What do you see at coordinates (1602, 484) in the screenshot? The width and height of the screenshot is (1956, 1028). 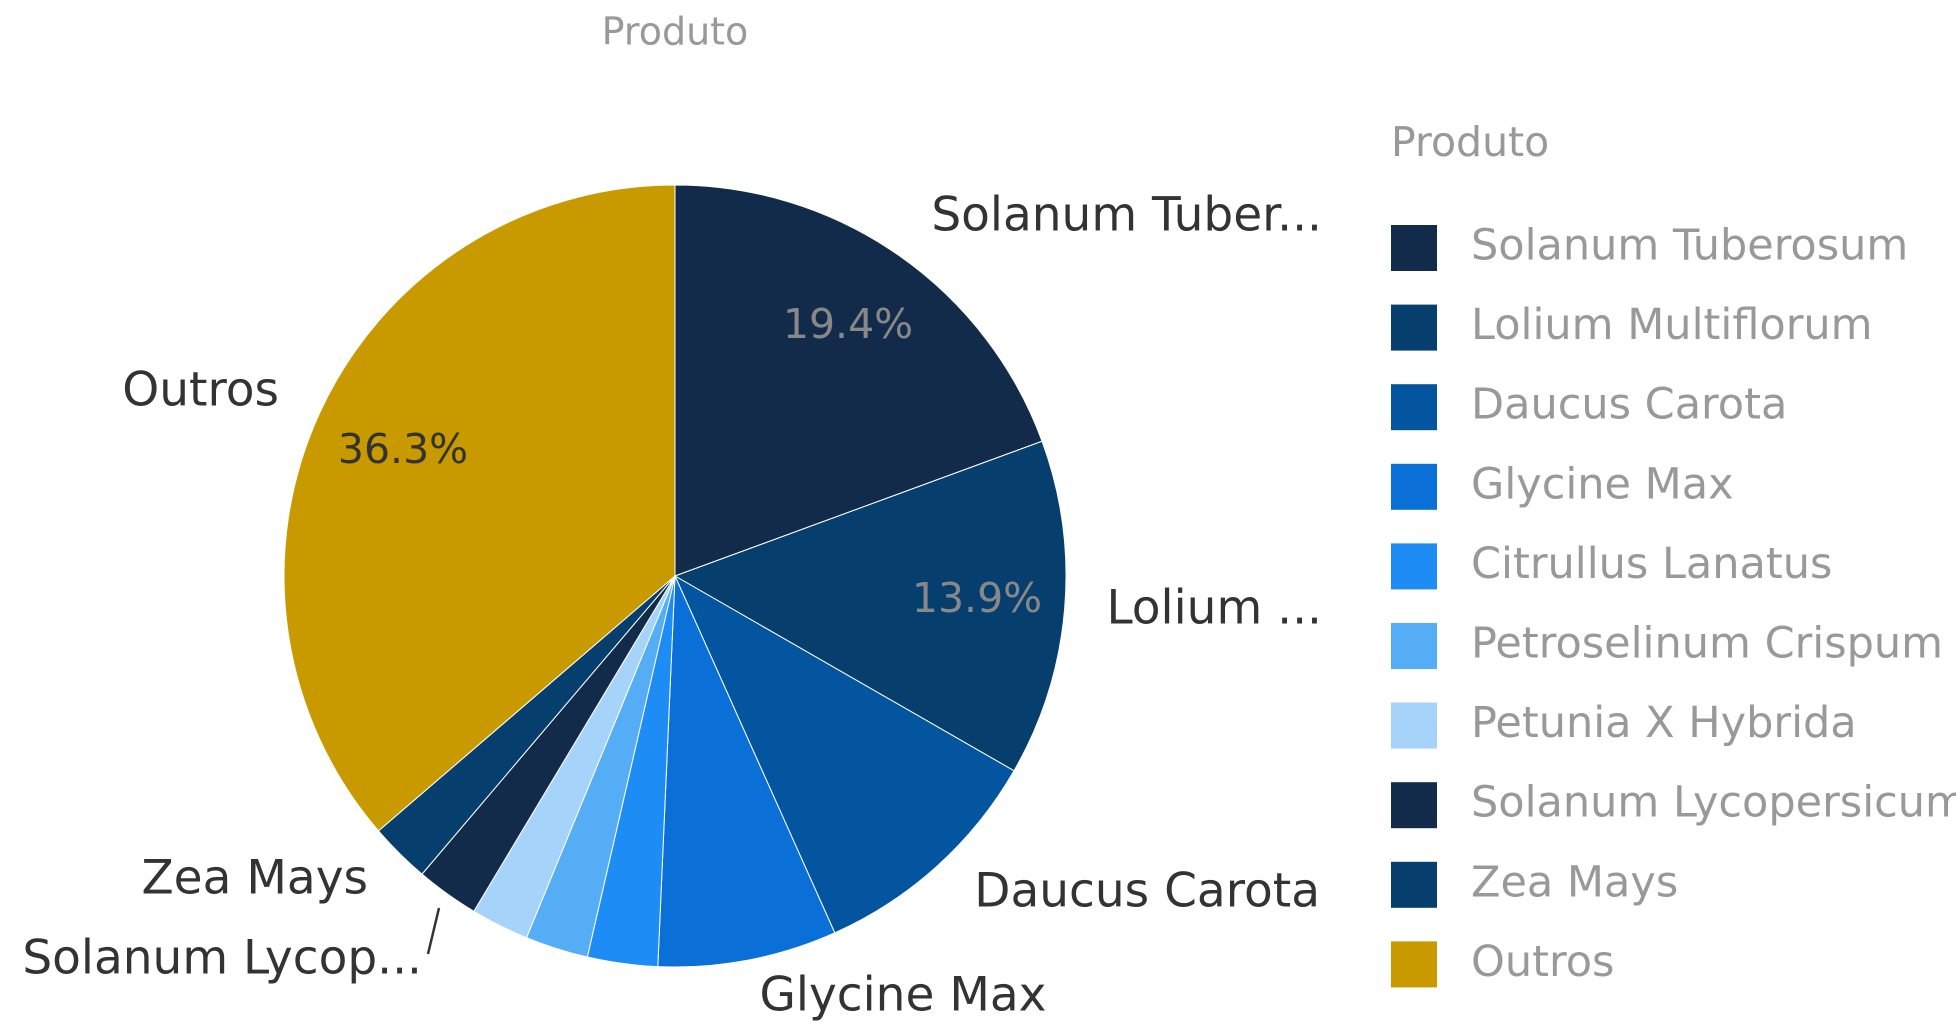 I see `legend-label: Glycine Max` at bounding box center [1602, 484].